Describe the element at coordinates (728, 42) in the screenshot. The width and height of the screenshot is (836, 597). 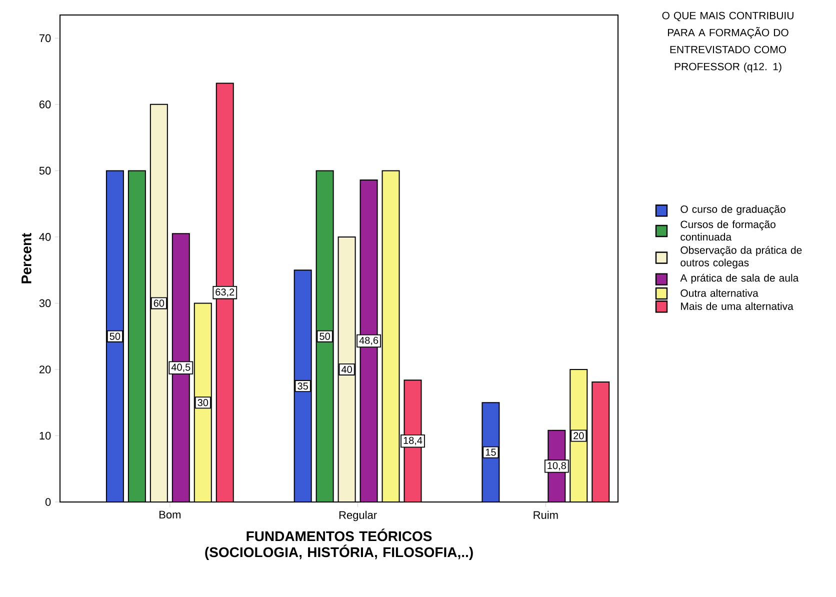
I see `legend-title: O QUE MAIS CONTRIBUIU PARA A FORMAÇÃO DO ENTREVISTADO COMO PROFESSOR (q12. 1)` at that location.